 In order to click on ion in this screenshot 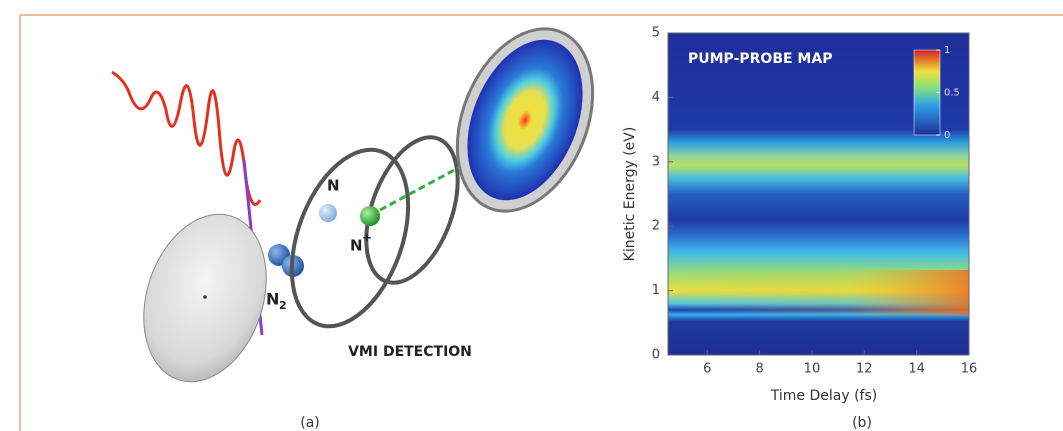, I will do `click(370, 216)`.